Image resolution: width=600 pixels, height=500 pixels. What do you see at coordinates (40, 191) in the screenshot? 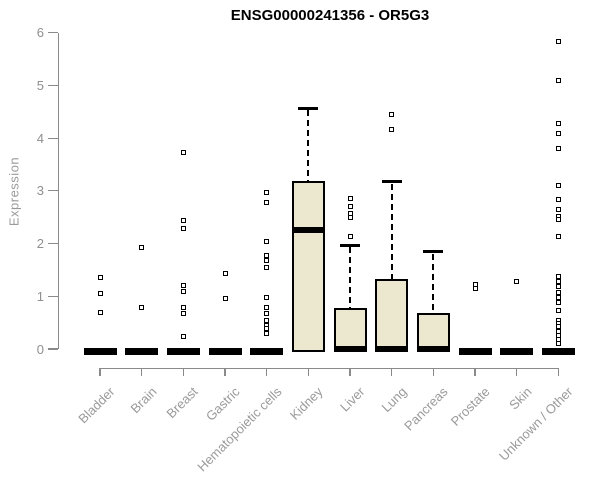
I see `y-tick-label: 3` at bounding box center [40, 191].